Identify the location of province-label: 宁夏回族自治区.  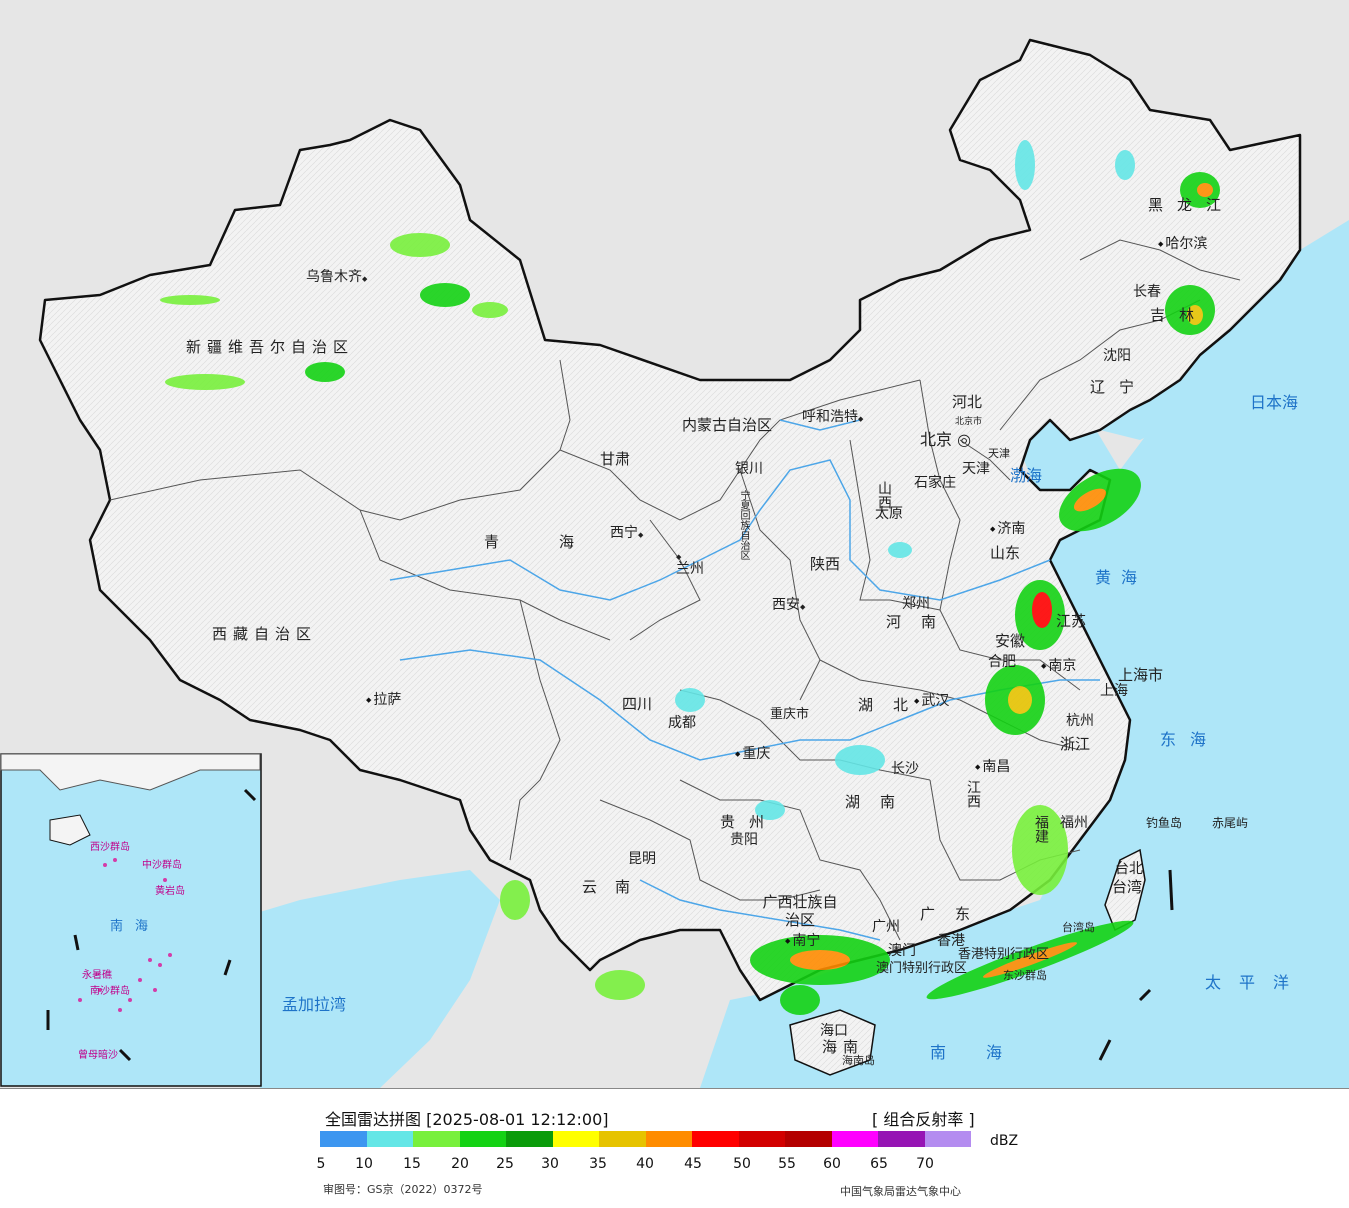
(743, 525).